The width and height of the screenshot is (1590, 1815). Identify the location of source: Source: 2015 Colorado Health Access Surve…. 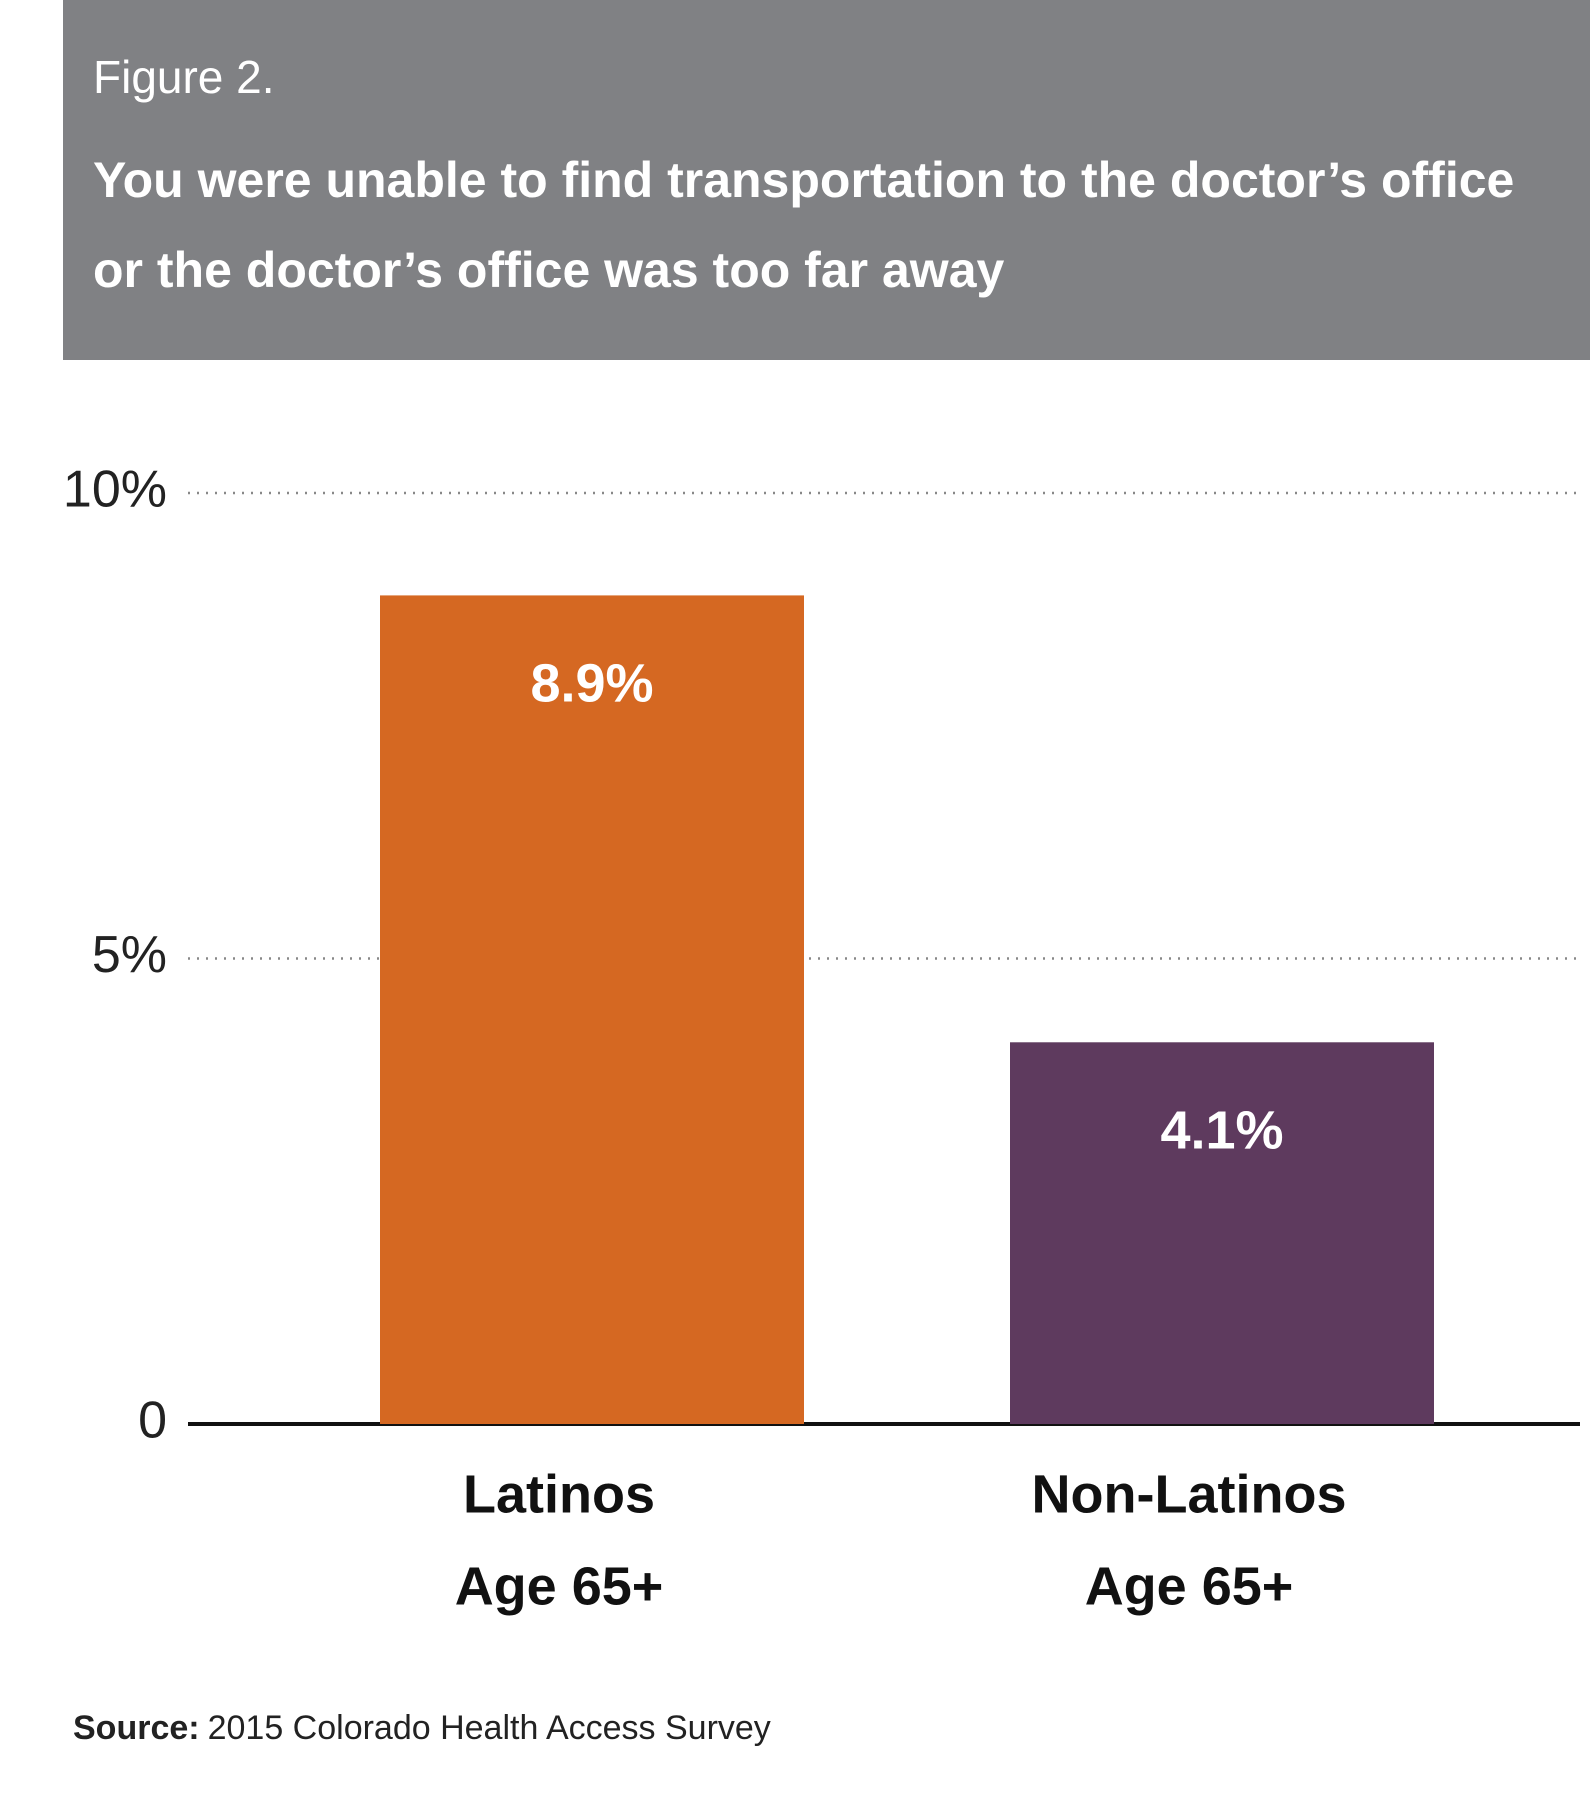
(422, 1728).